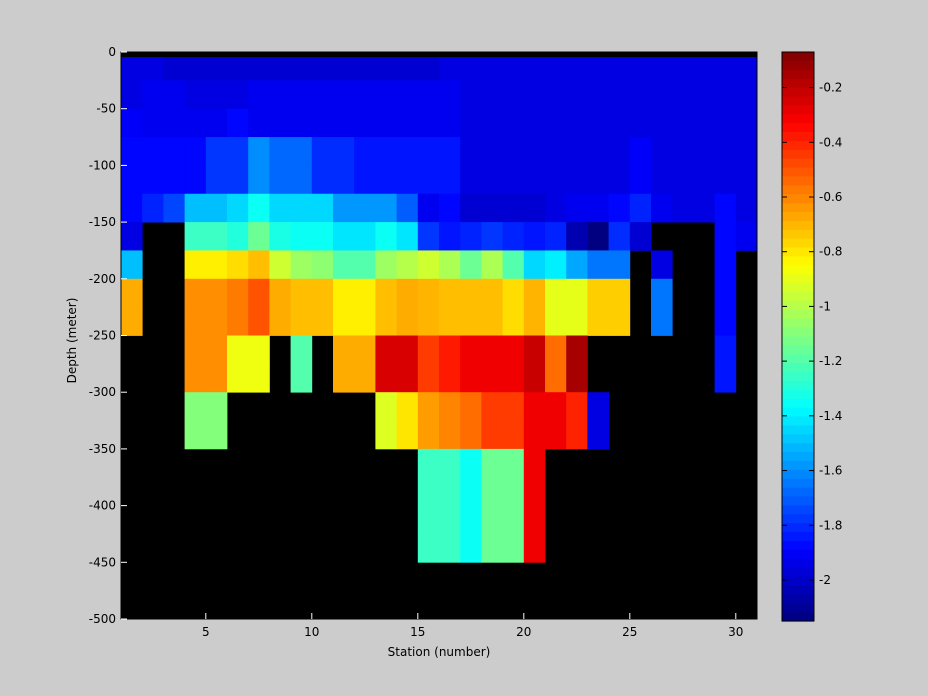 The image size is (928, 696). What do you see at coordinates (102, 279) in the screenshot?
I see `y-tick-label: -200` at bounding box center [102, 279].